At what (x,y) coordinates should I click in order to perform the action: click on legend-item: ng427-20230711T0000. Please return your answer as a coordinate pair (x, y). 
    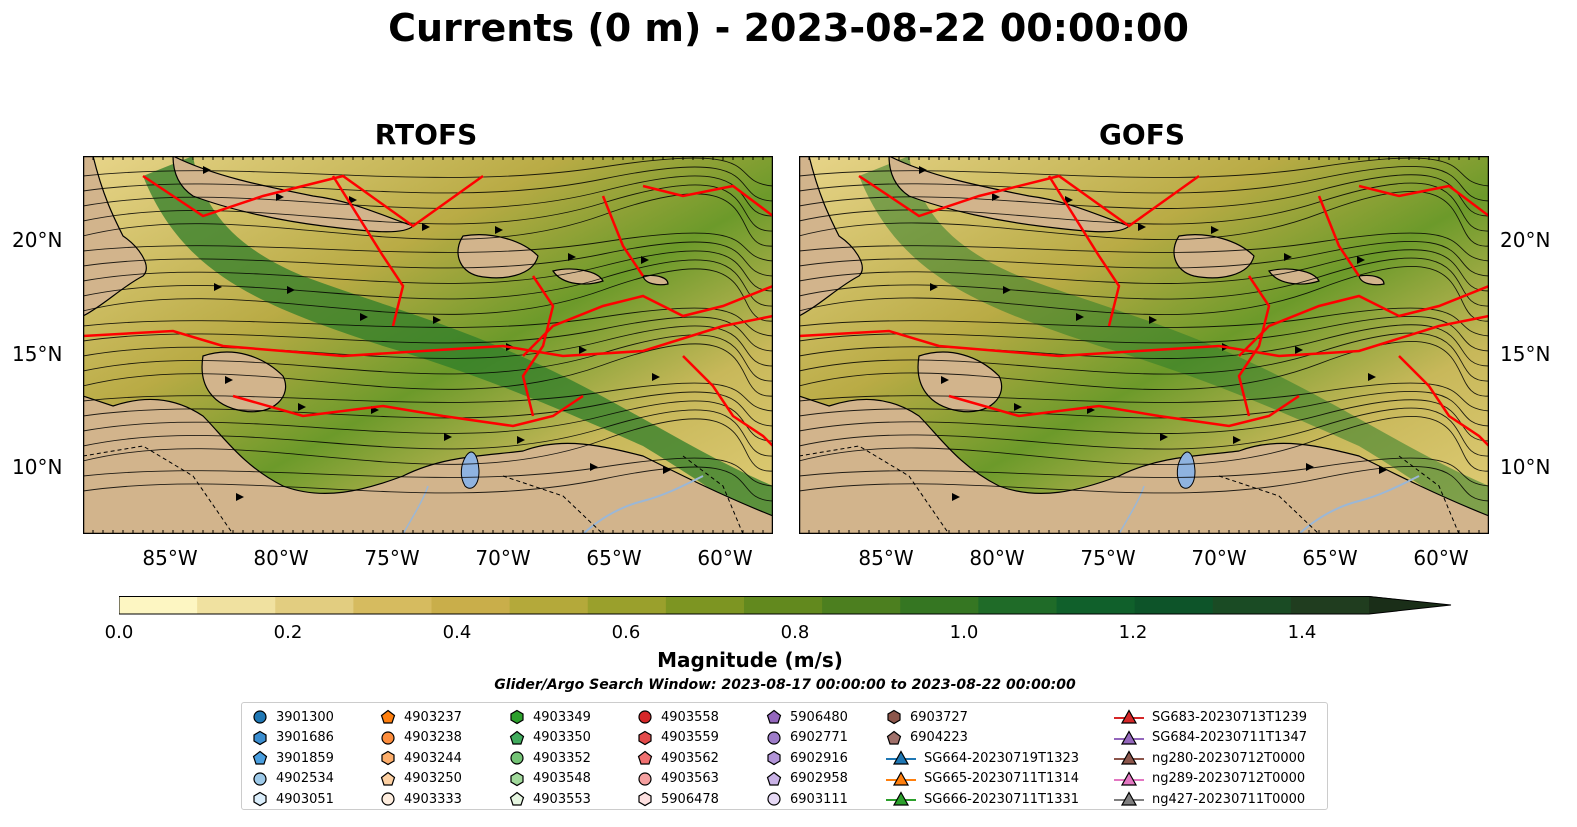
    Looking at the image, I should click on (1210, 799).